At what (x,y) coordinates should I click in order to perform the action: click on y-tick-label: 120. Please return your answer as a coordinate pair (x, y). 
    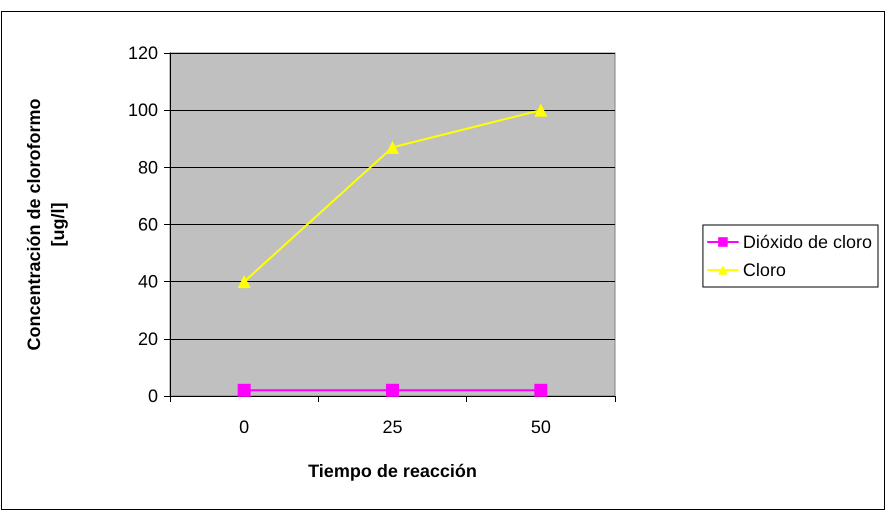
    Looking at the image, I should click on (143, 53).